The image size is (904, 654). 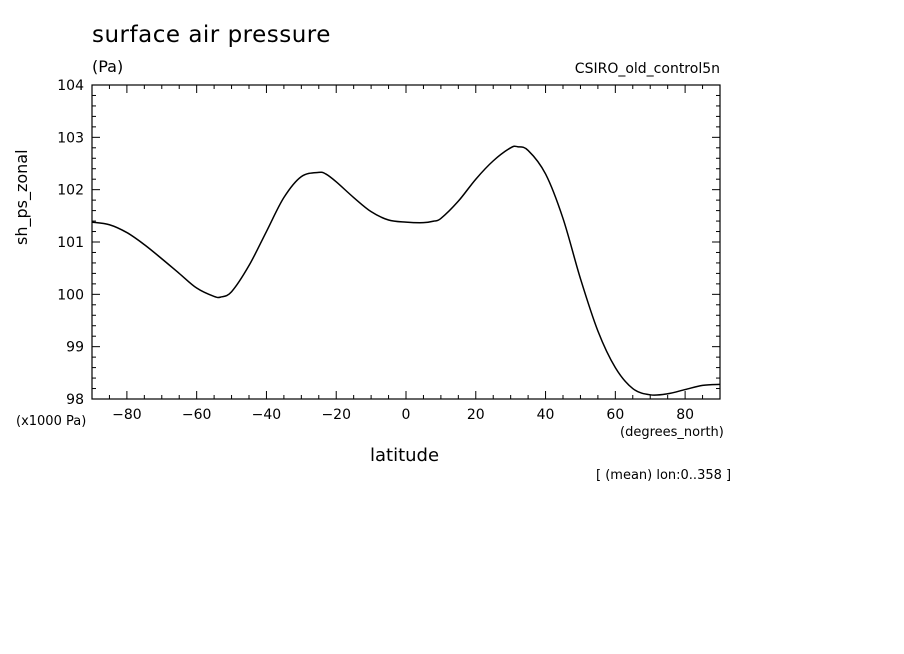 What do you see at coordinates (197, 415) in the screenshot?
I see `x-tick-label: −60` at bounding box center [197, 415].